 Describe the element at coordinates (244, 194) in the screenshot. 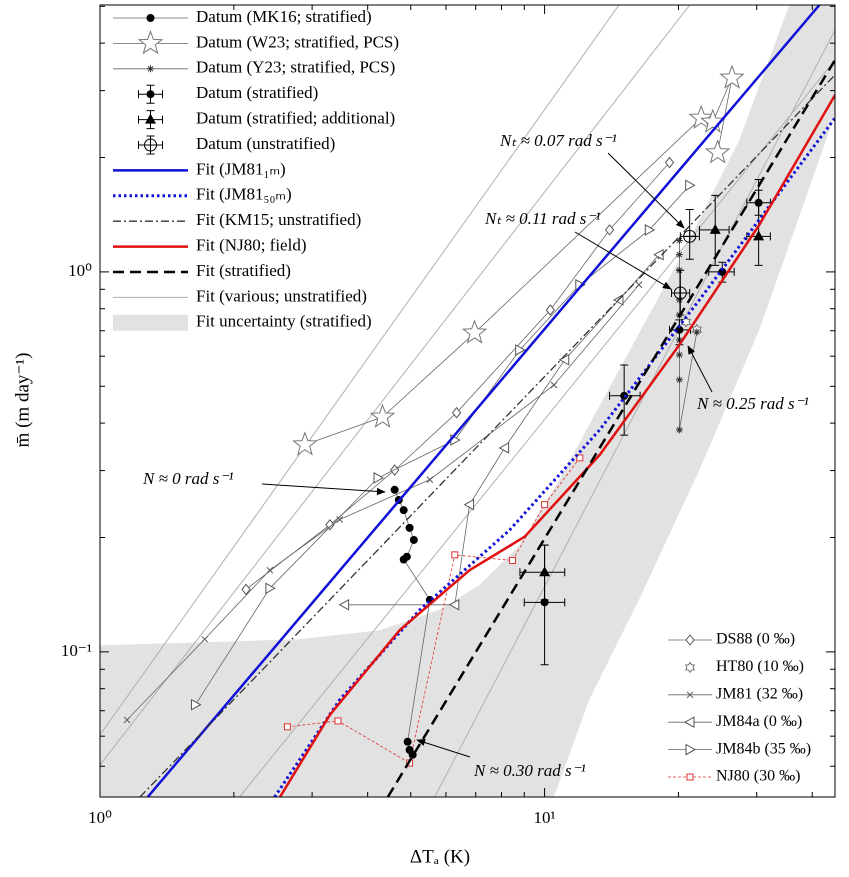

I see `legend-label: Fit (JM81₅₀ₘ)` at that location.